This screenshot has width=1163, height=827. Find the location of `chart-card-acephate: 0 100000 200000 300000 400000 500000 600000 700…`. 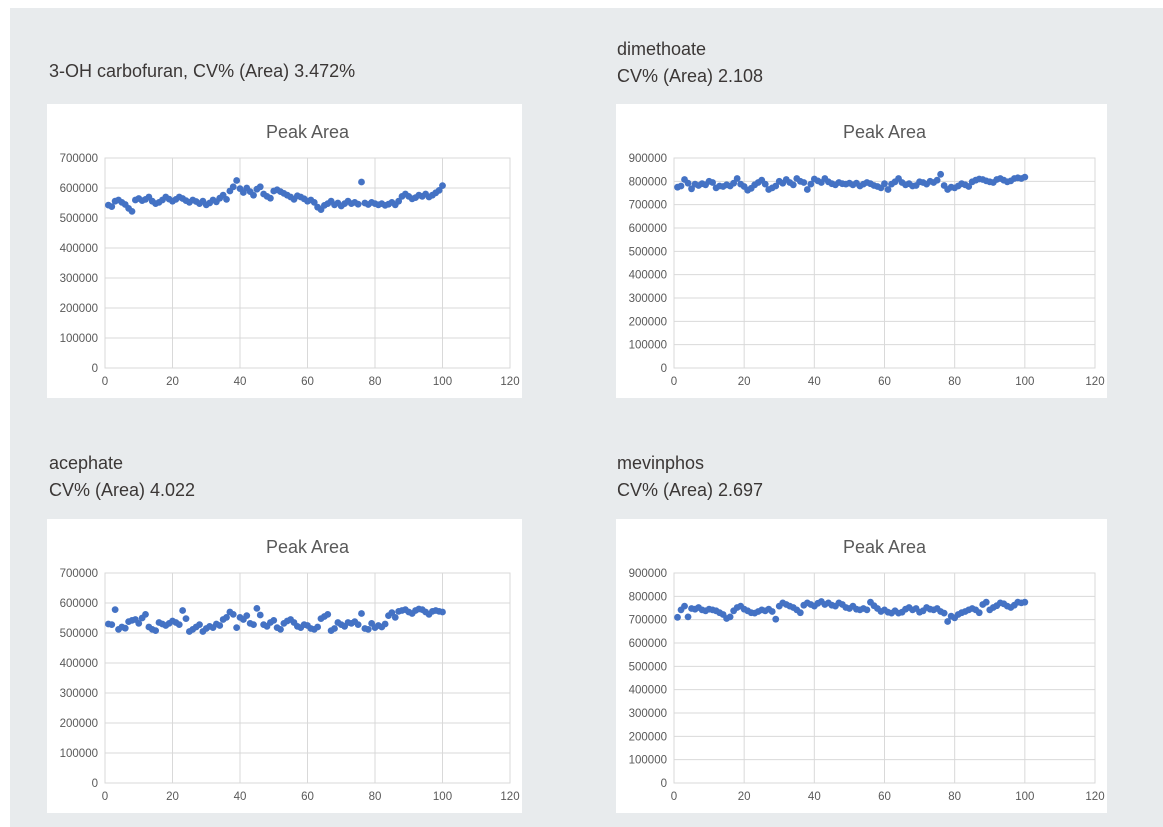

chart-card-acephate: 0 100000 200000 300000 400000 500000 600000 700… is located at coordinates (284, 666).